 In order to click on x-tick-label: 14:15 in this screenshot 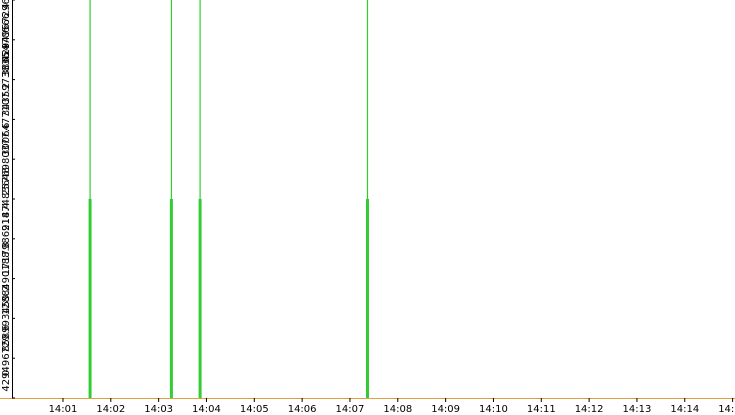, I will do `click(726, 409)`.